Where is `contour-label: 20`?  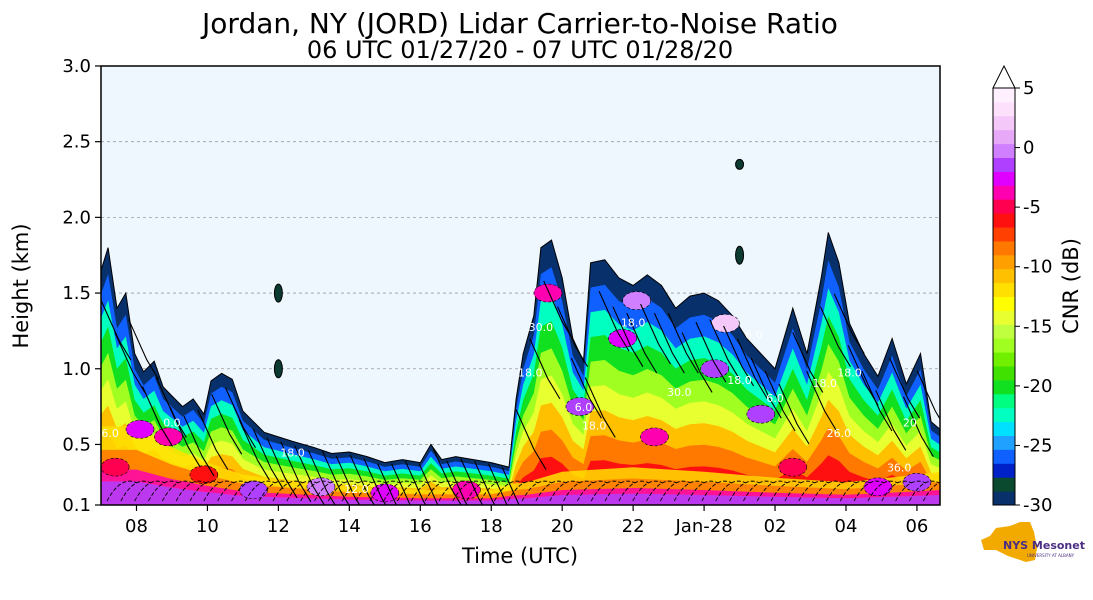
contour-label: 20 is located at coordinates (910, 422).